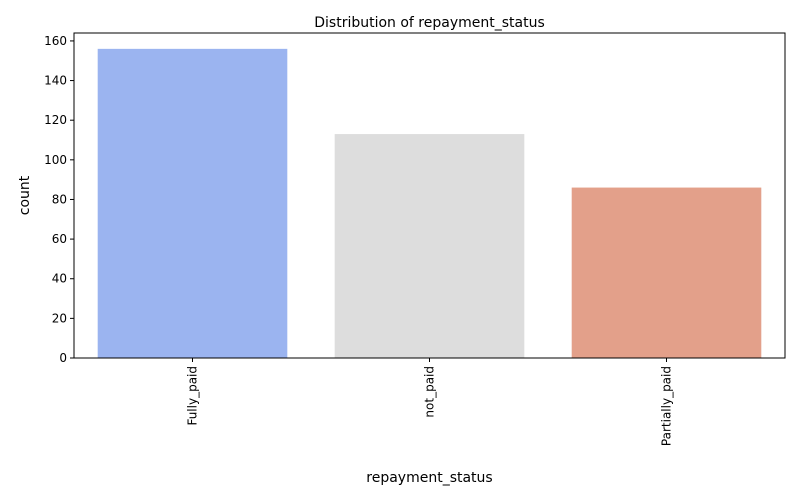  Describe the element at coordinates (59, 318) in the screenshot. I see `y-tick-label: 20` at that location.